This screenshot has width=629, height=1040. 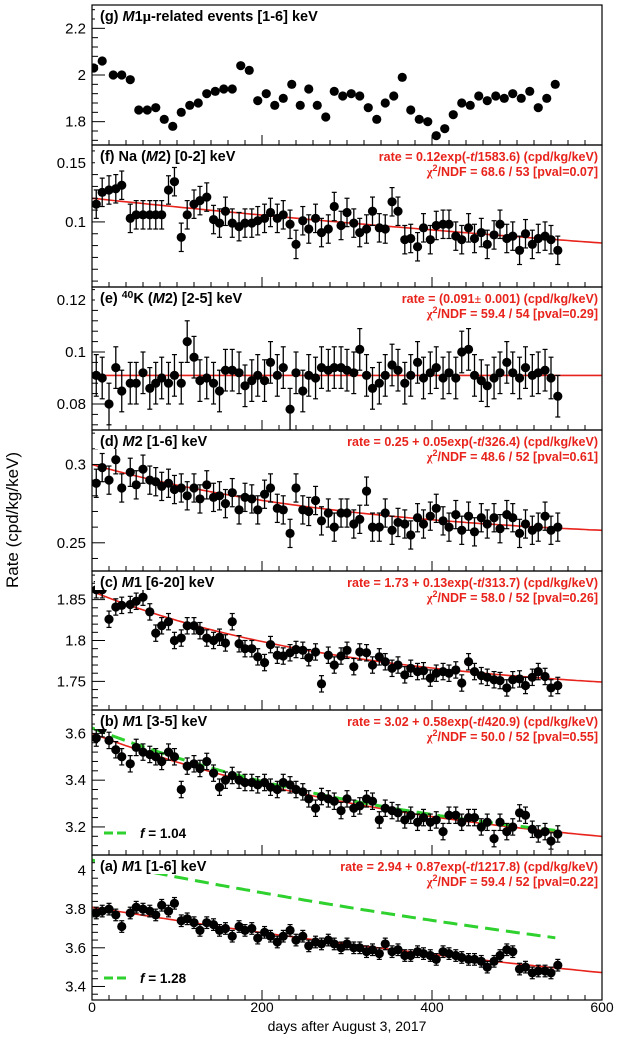 I want to click on y-axis-label: Rate (cpd/kg/keV), so click(x=12, y=520).